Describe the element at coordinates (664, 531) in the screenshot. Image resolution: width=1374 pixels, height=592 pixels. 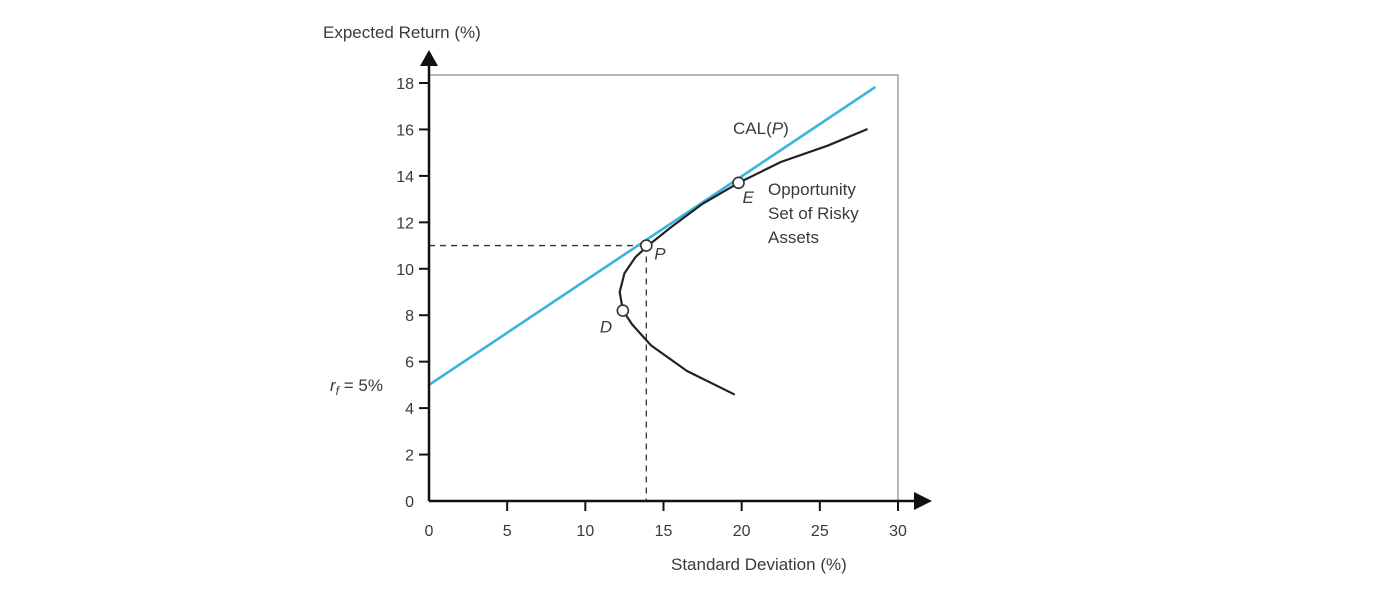
I see `x-tick-label: 15` at that location.